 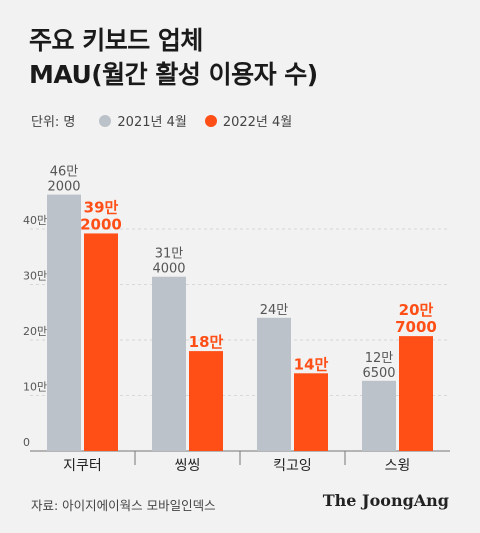 What do you see at coordinates (105, 120) in the screenshot?
I see `legend-dot-2021` at bounding box center [105, 120].